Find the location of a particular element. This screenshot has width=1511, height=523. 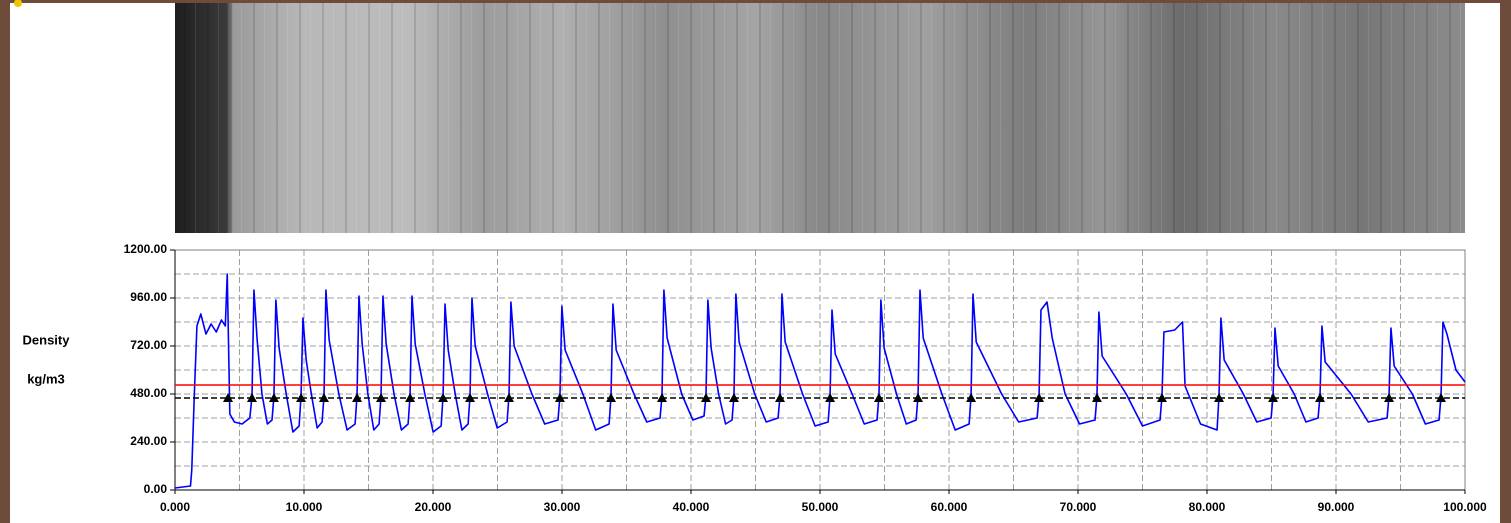

x-tick-label: 50.000 is located at coordinates (820, 507).